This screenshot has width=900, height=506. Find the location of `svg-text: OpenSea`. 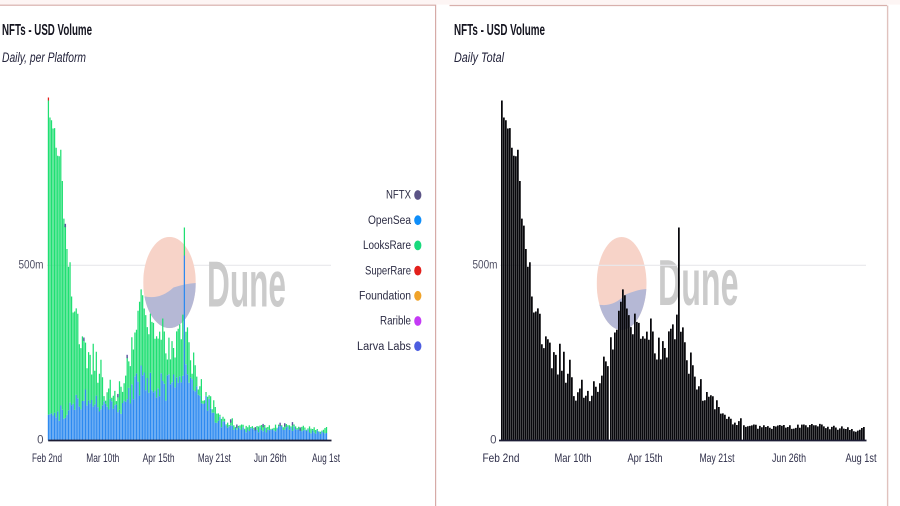

svg-text: OpenSea is located at coordinates (390, 221).